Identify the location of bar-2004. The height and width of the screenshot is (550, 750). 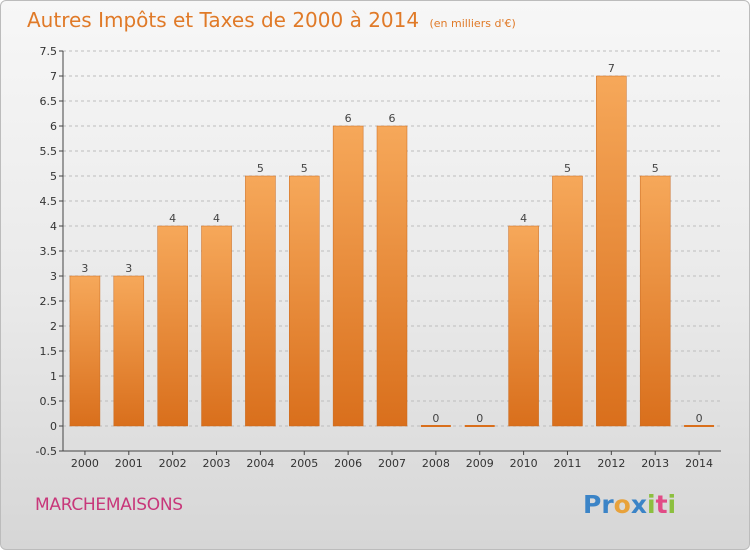
(260, 301).